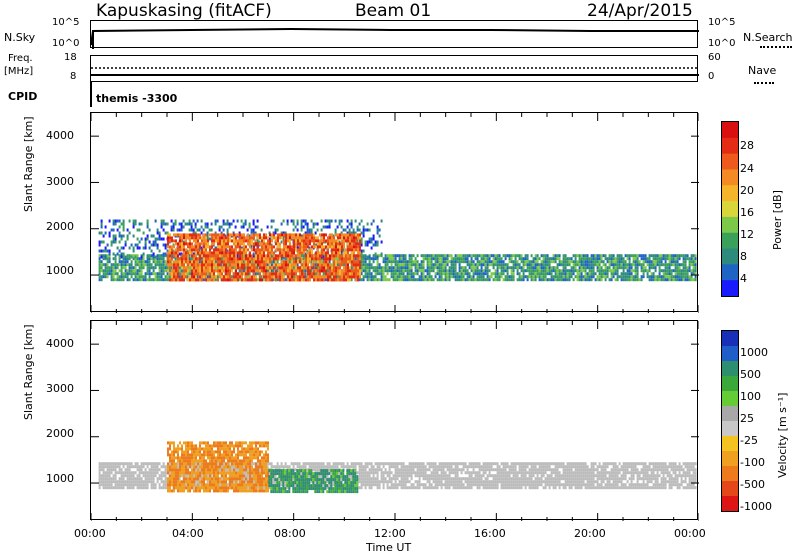 This screenshot has height=554, width=800. I want to click on date-label: 24/Apr/2015, so click(640, 11).